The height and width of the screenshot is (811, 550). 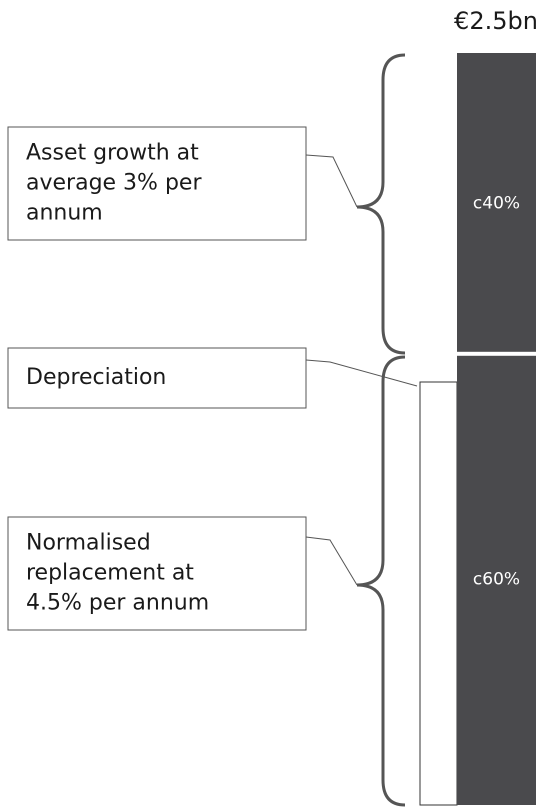 I want to click on depreciation-bar, so click(x=438, y=593).